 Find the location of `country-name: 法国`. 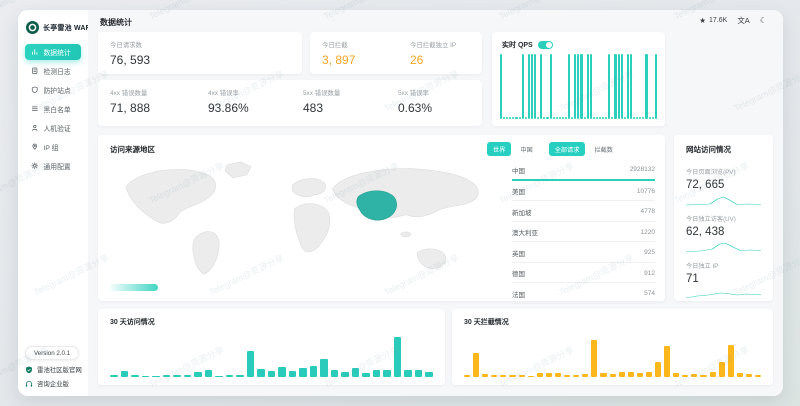

country-name: 法国 is located at coordinates (518, 295).